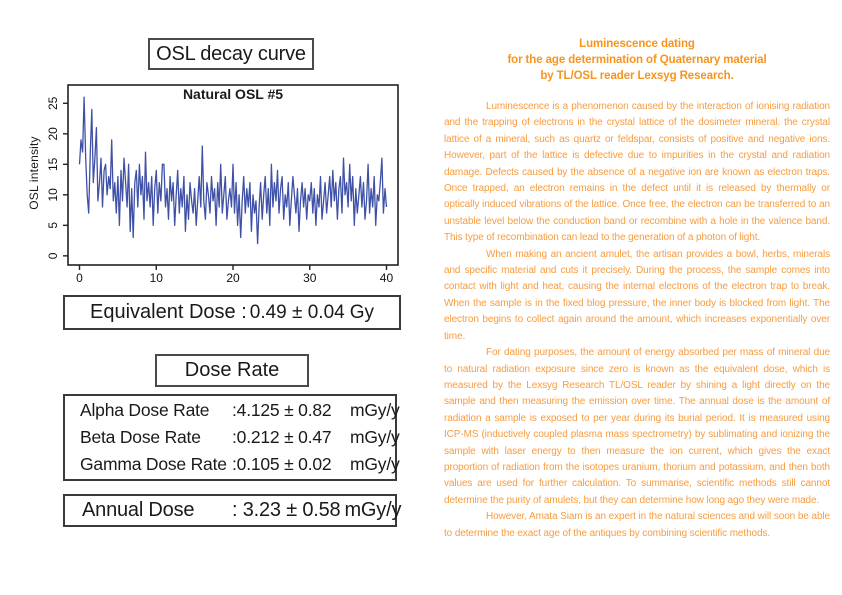 The width and height of the screenshot is (842, 595). I want to click on osl-decay-curve-title-box: OSL decay curve, so click(231, 54).